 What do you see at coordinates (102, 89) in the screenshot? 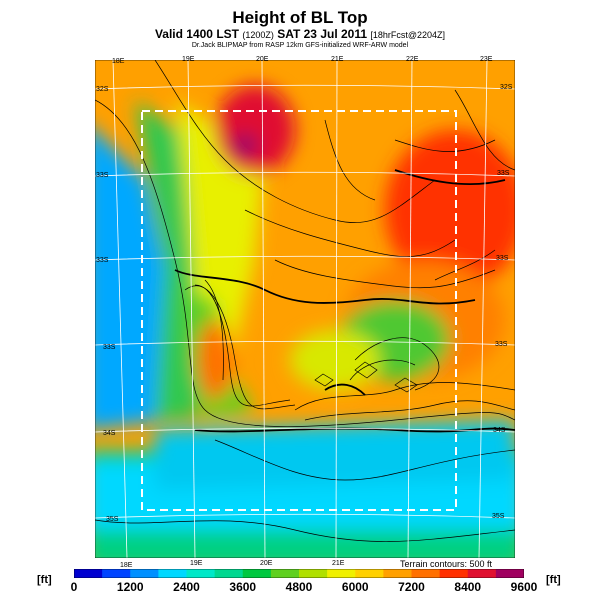
I see `lat-left-0: 32S` at bounding box center [102, 89].